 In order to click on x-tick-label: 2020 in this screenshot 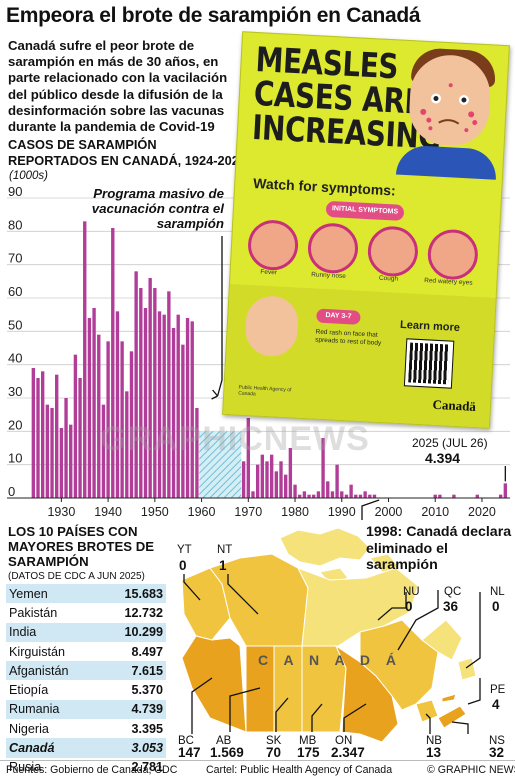, I will do `click(482, 512)`.